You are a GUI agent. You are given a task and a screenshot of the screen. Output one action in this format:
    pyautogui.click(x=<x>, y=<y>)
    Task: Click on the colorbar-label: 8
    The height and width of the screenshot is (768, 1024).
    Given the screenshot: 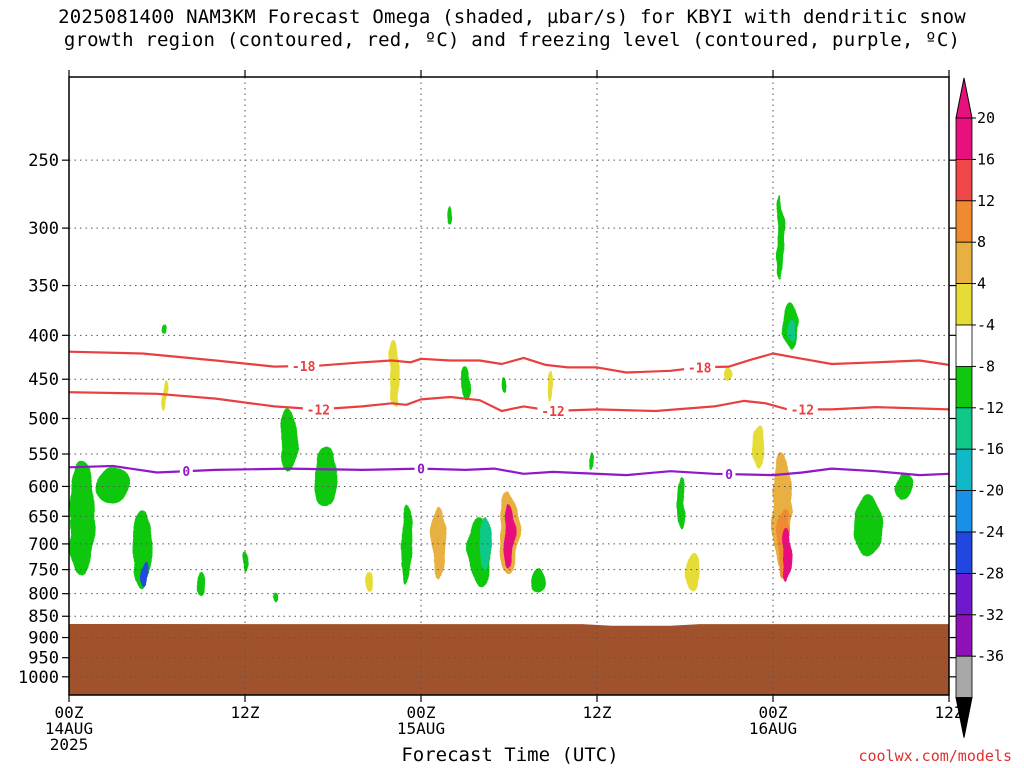 What is the action you would take?
    pyautogui.click(x=981, y=242)
    